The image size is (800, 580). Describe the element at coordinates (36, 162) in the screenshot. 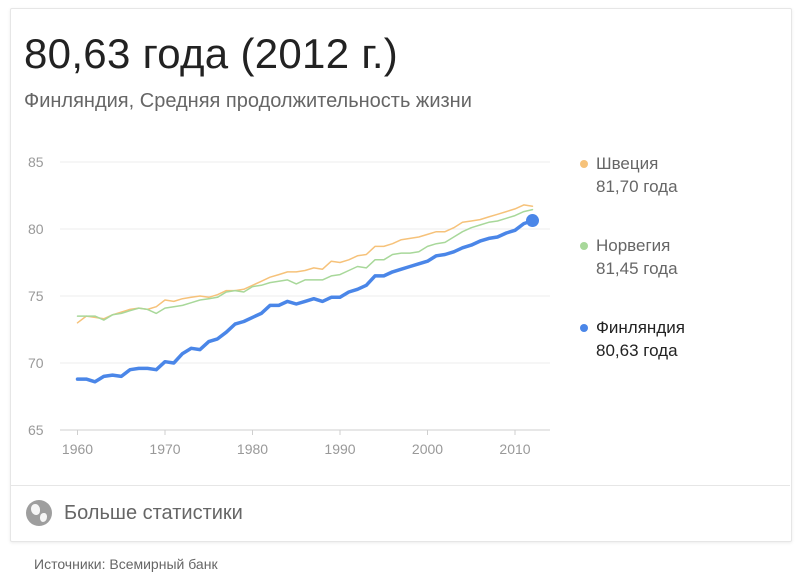

I see `y-tick-label: 85` at that location.